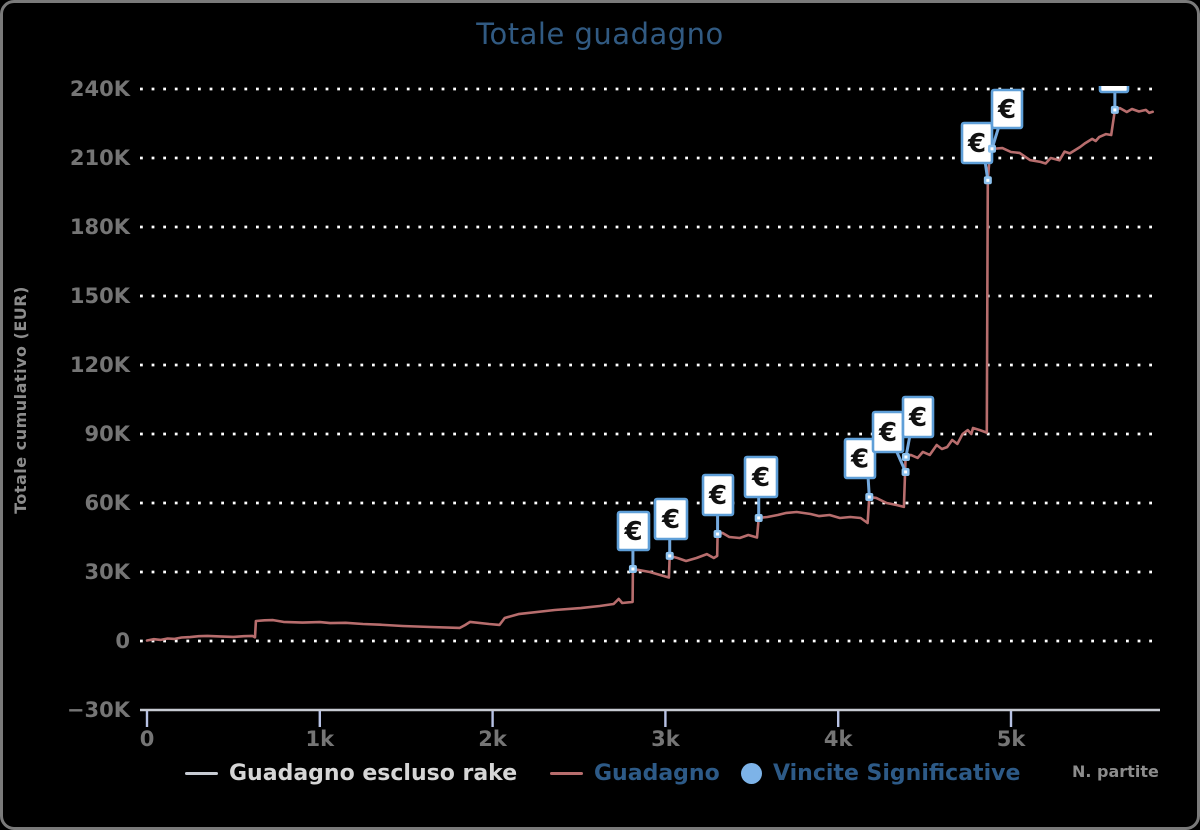  What do you see at coordinates (100, 296) in the screenshot?
I see `y-tick-label: 150K` at bounding box center [100, 296].